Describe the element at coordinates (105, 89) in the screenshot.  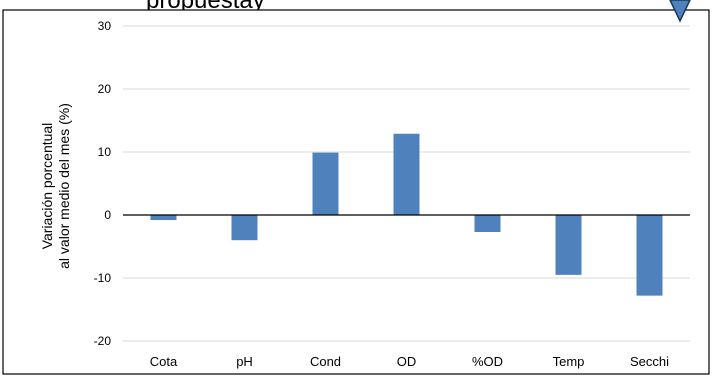
I see `y-tick-label: 20` at that location.